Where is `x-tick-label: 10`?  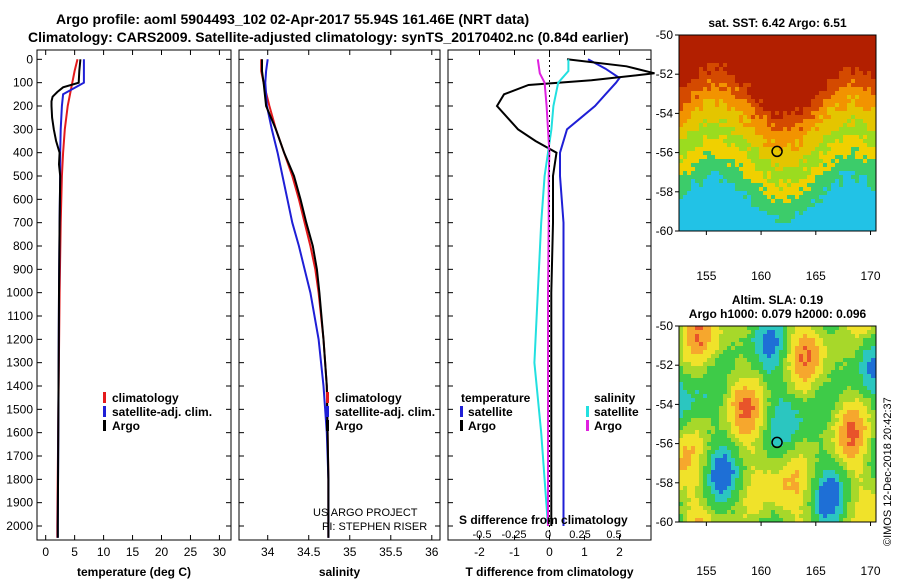
x-tick-label: 10 is located at coordinates (104, 552).